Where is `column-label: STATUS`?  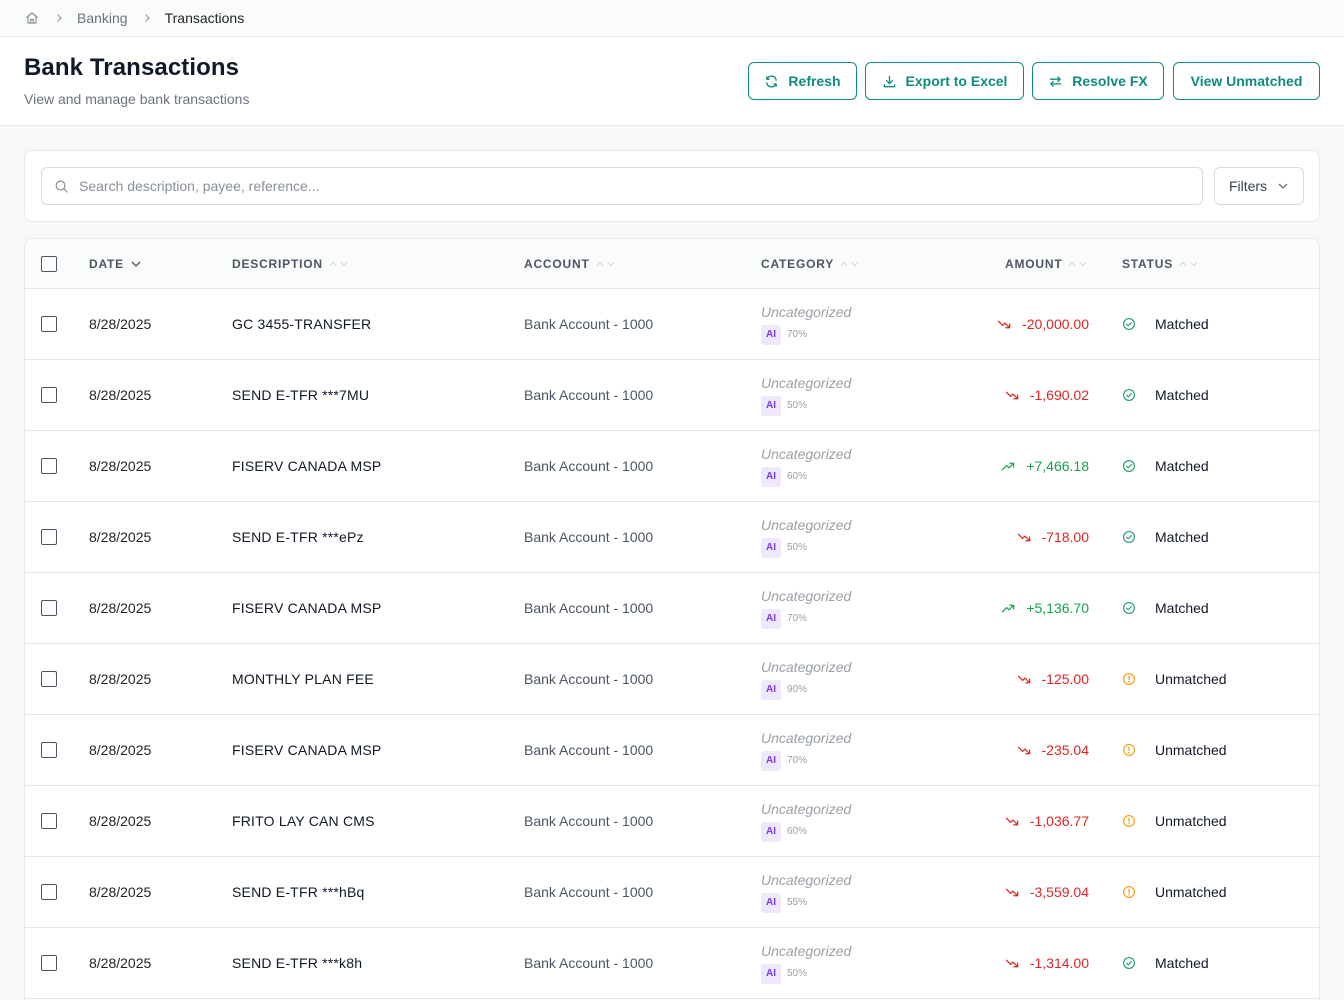
column-label: STATUS is located at coordinates (1148, 264).